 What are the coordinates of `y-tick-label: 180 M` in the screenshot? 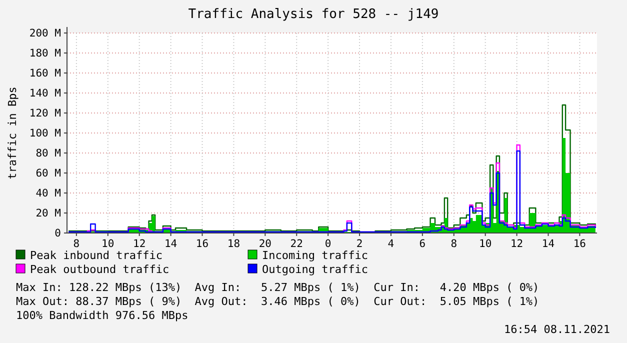 It's located at (45, 54).